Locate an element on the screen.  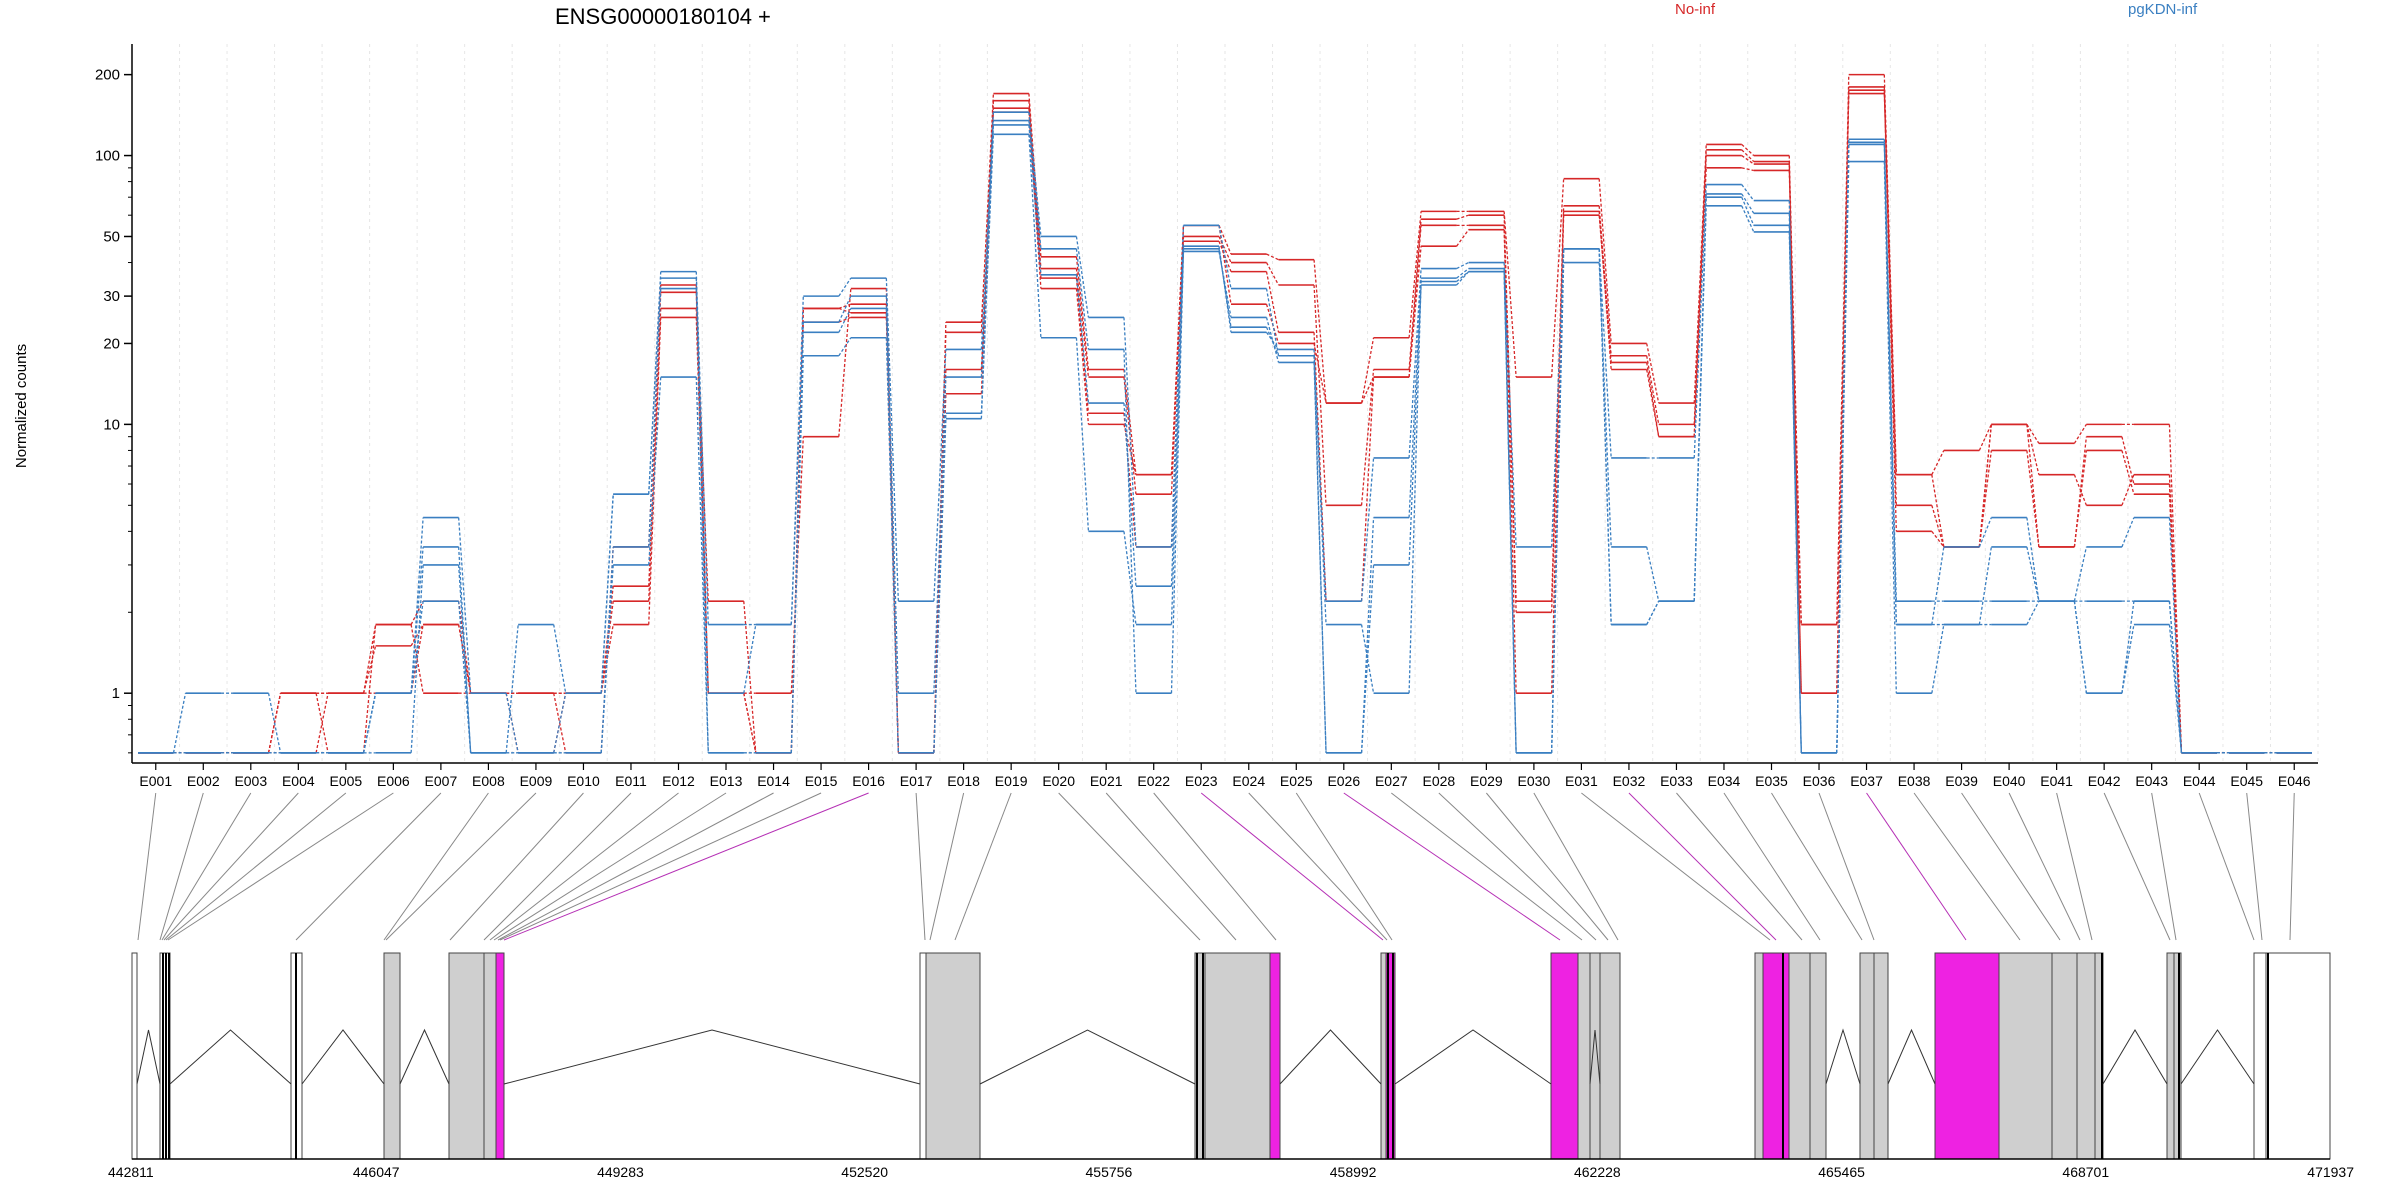
x-tick-label: E011 is located at coordinates (631, 781).